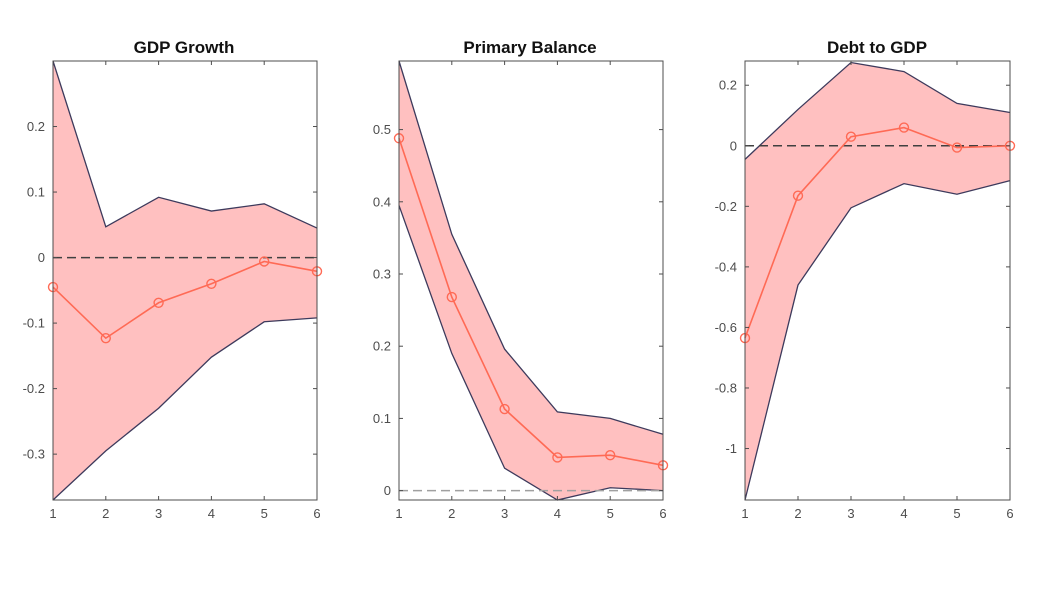 This screenshot has width=1063, height=591. What do you see at coordinates (34, 323) in the screenshot?
I see `y-tick-label: -0.1` at bounding box center [34, 323].